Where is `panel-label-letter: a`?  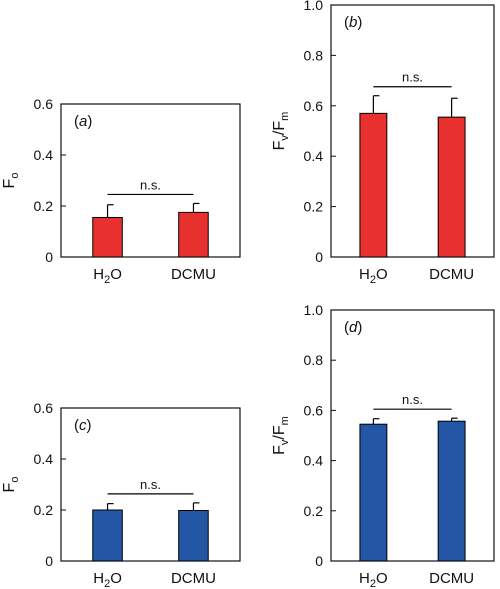
panel-label-letter: a is located at coordinates (83, 121).